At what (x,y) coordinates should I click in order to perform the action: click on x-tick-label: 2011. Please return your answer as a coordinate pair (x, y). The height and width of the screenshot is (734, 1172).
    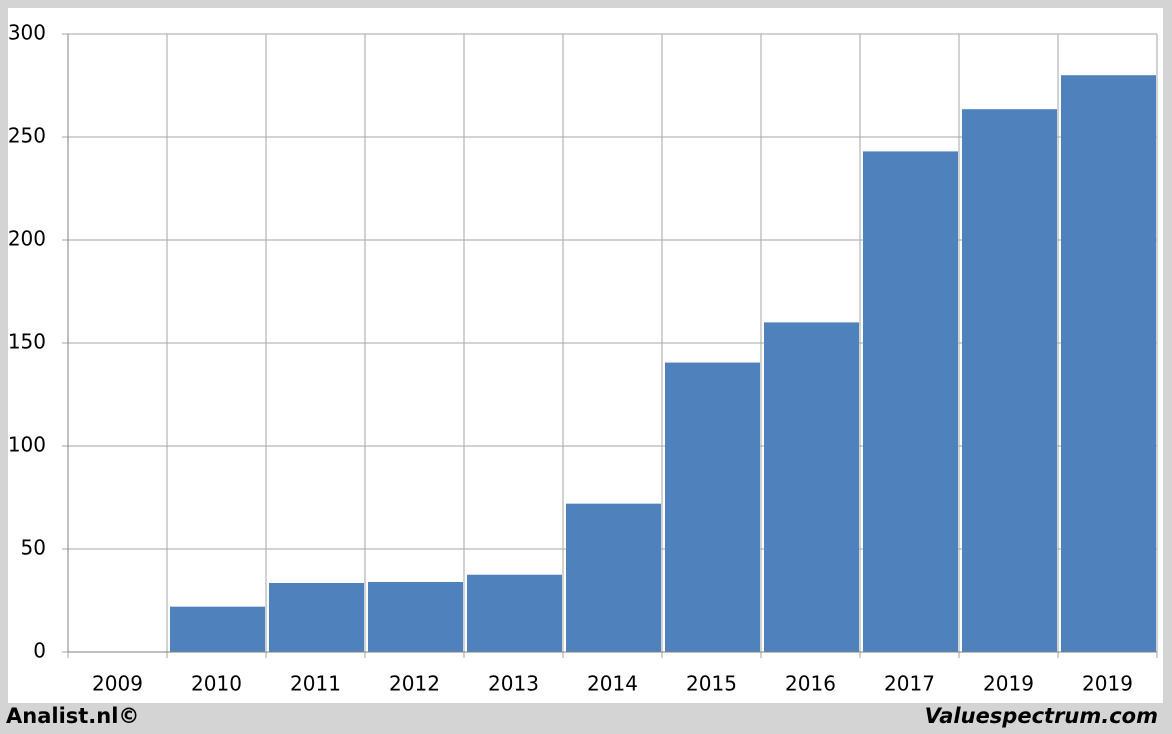
    Looking at the image, I should click on (315, 684).